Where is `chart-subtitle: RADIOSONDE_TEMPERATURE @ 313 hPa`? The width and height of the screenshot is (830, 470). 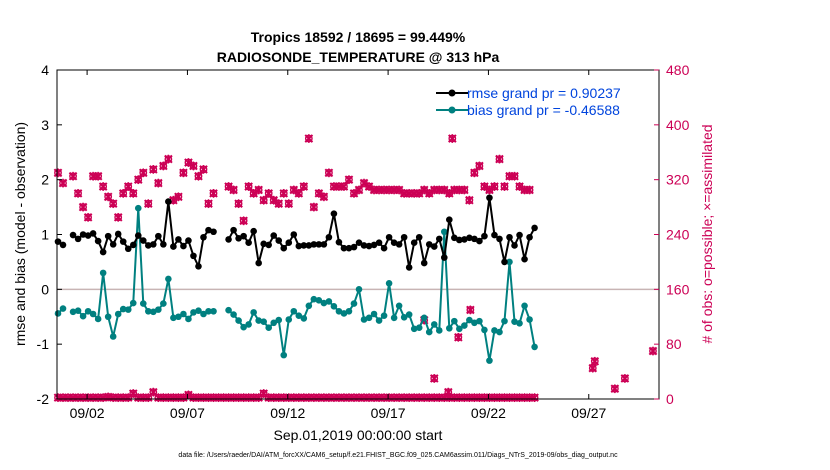 chart-subtitle: RADIOSONDE_TEMPERATURE @ 313 hPa is located at coordinates (358, 57).